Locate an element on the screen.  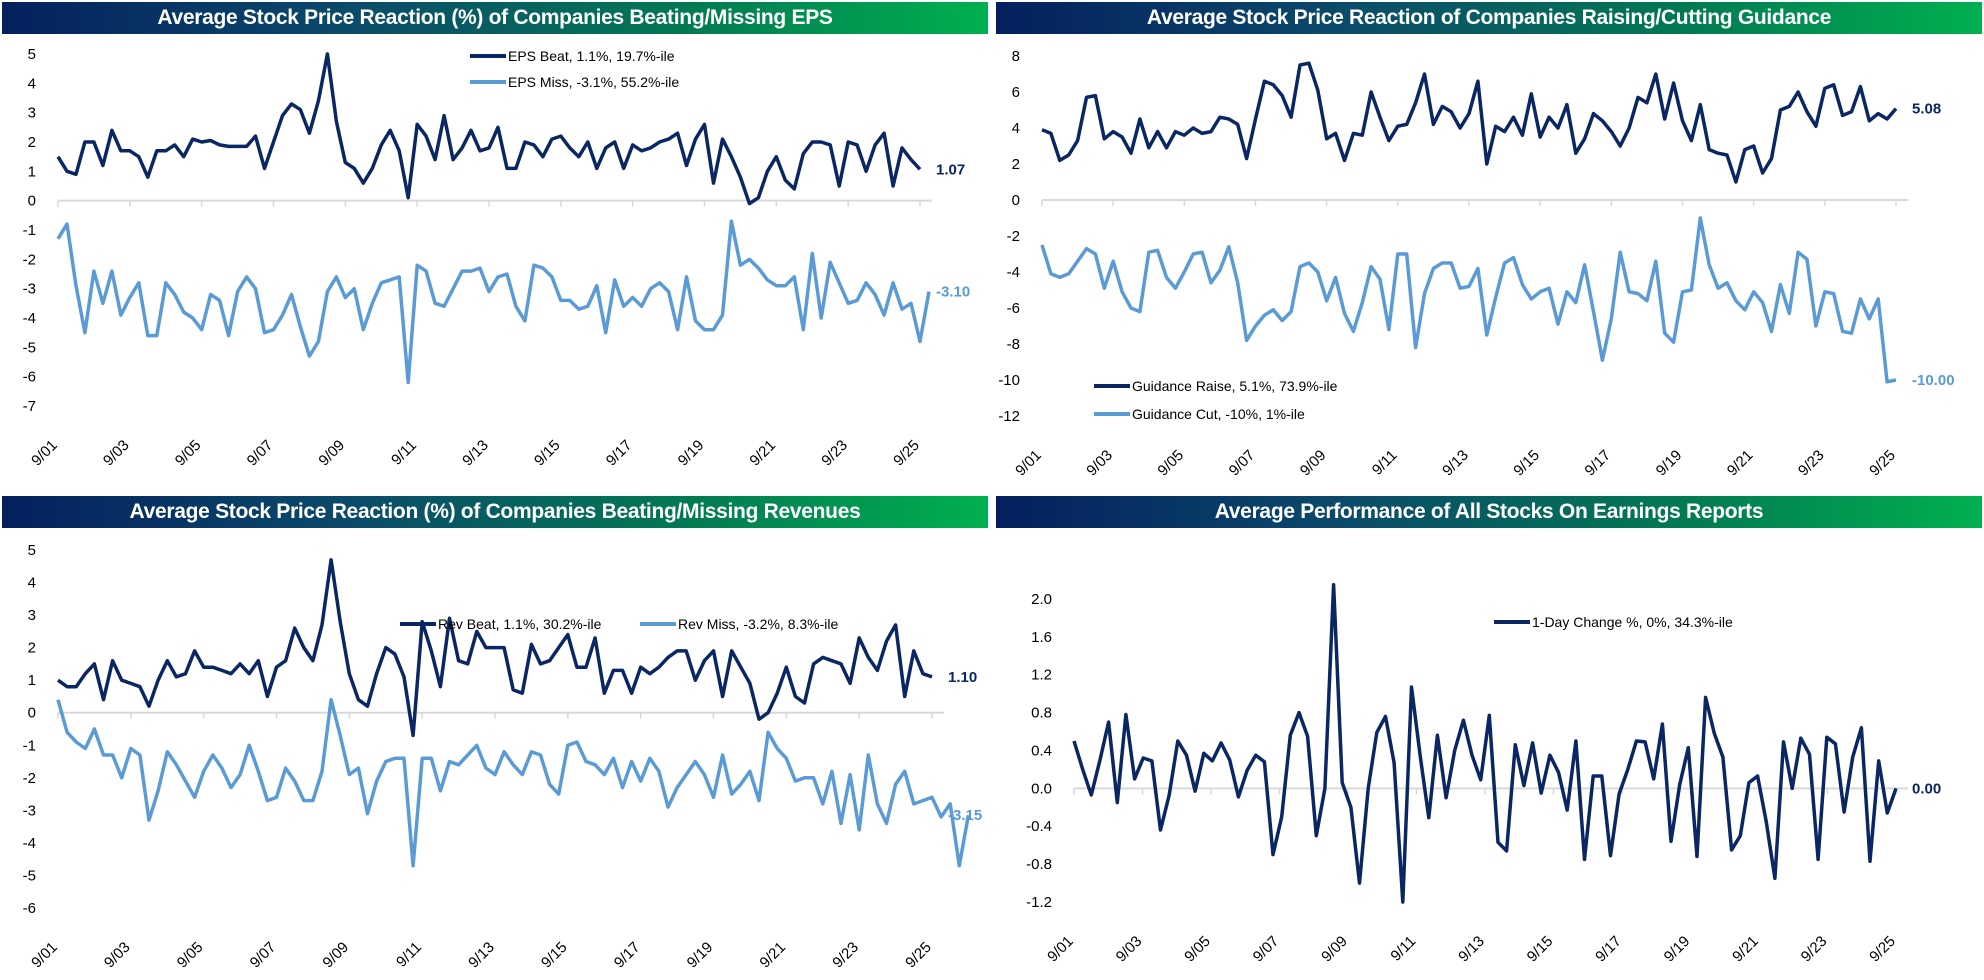
y-tick-label: -0.4 is located at coordinates (1039, 826).